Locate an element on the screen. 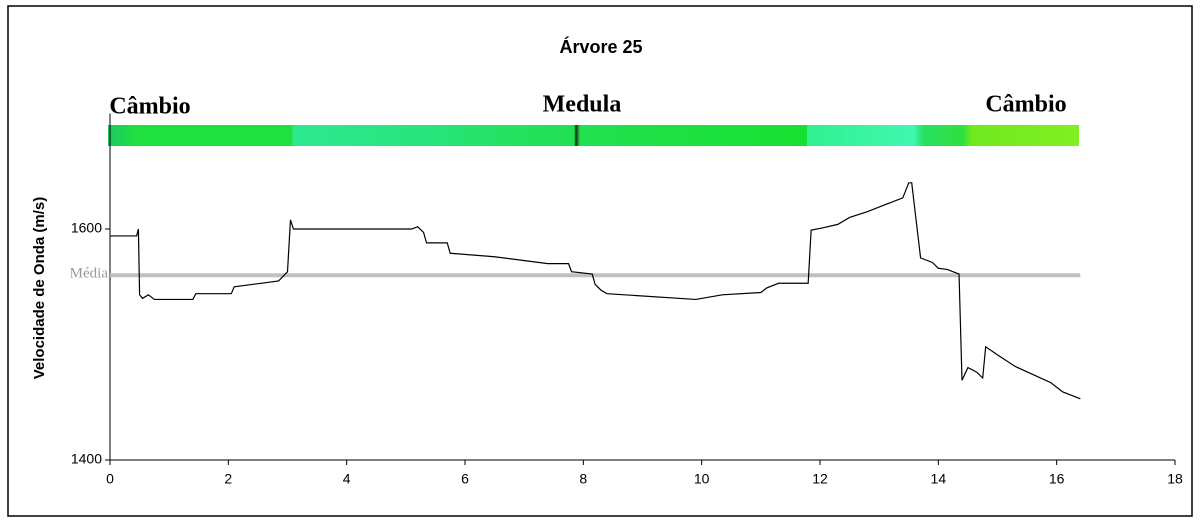 Image resolution: width=1202 pixels, height=522 pixels. x-tick-label: 16 is located at coordinates (1057, 479).